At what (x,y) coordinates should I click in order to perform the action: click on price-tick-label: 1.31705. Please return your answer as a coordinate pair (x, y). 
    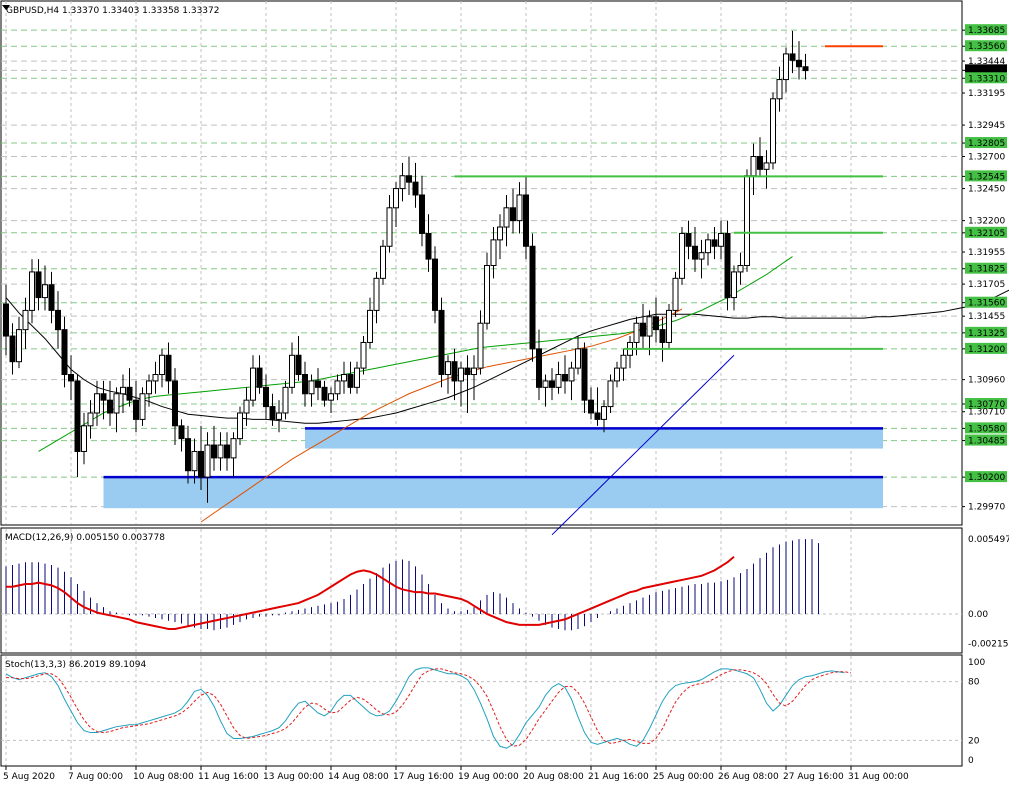
    Looking at the image, I should click on (986, 285).